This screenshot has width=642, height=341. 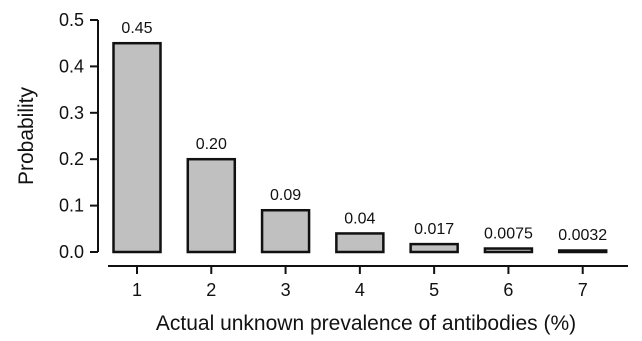 I want to click on data-label: 0.09, so click(x=285, y=195).